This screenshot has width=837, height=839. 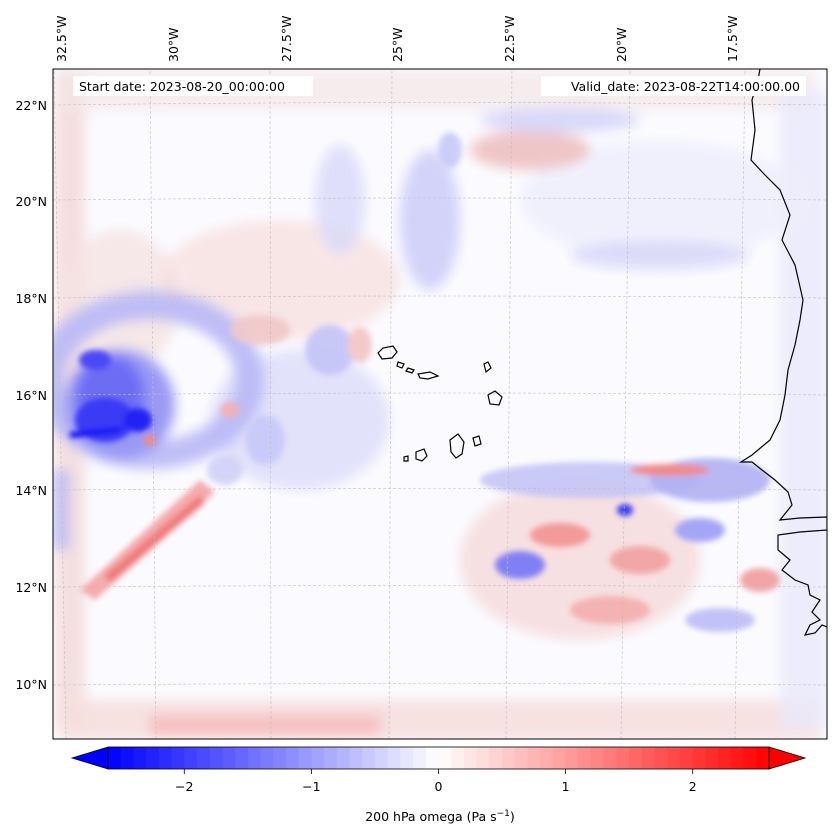 What do you see at coordinates (509, 39) in the screenshot?
I see `lon-label: 22.5°W` at bounding box center [509, 39].